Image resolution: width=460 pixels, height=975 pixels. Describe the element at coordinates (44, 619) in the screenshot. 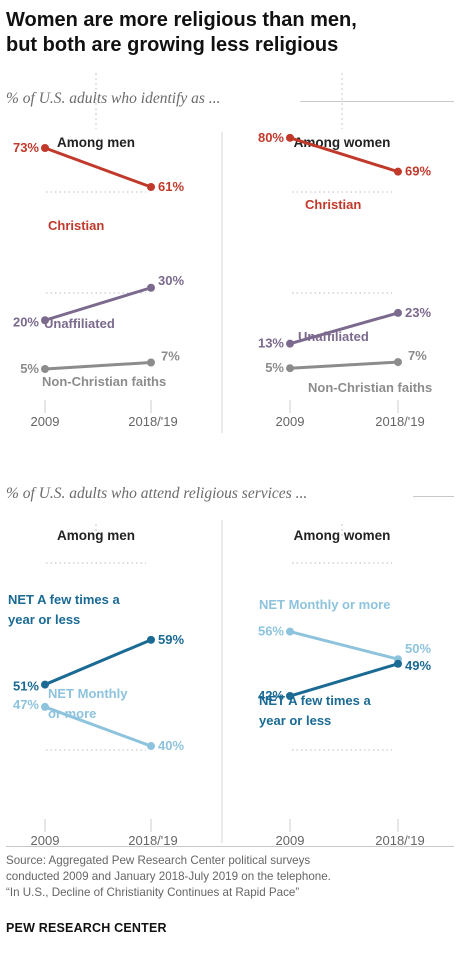

I see `panel-3-net-a-few-times-a-year-or-less-label-line-2: year or less` at that location.